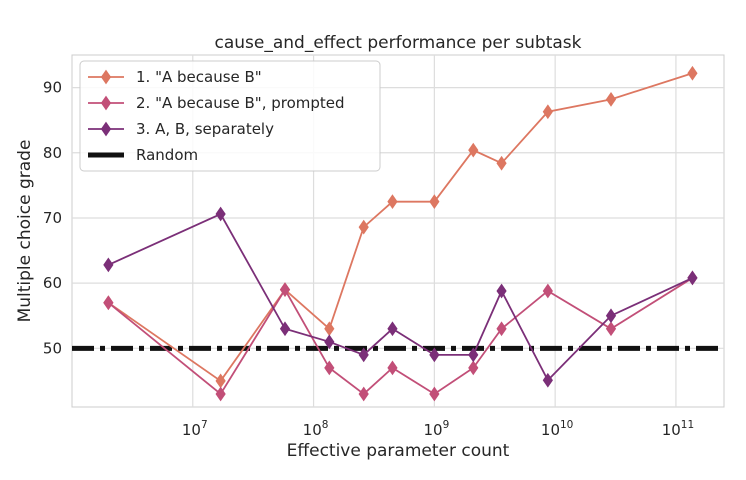 Image resolution: width=746 pixels, height=480 pixels. Describe the element at coordinates (25, 231) in the screenshot. I see `y-axis-label: Multiple choice grade` at that location.